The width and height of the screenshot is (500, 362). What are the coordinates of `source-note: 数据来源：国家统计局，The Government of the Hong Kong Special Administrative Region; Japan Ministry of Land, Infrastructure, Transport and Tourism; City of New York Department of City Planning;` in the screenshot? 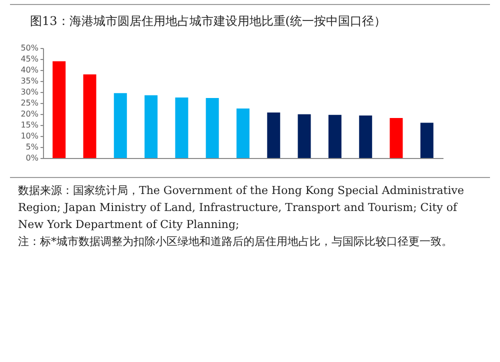 It's located at (241, 208).